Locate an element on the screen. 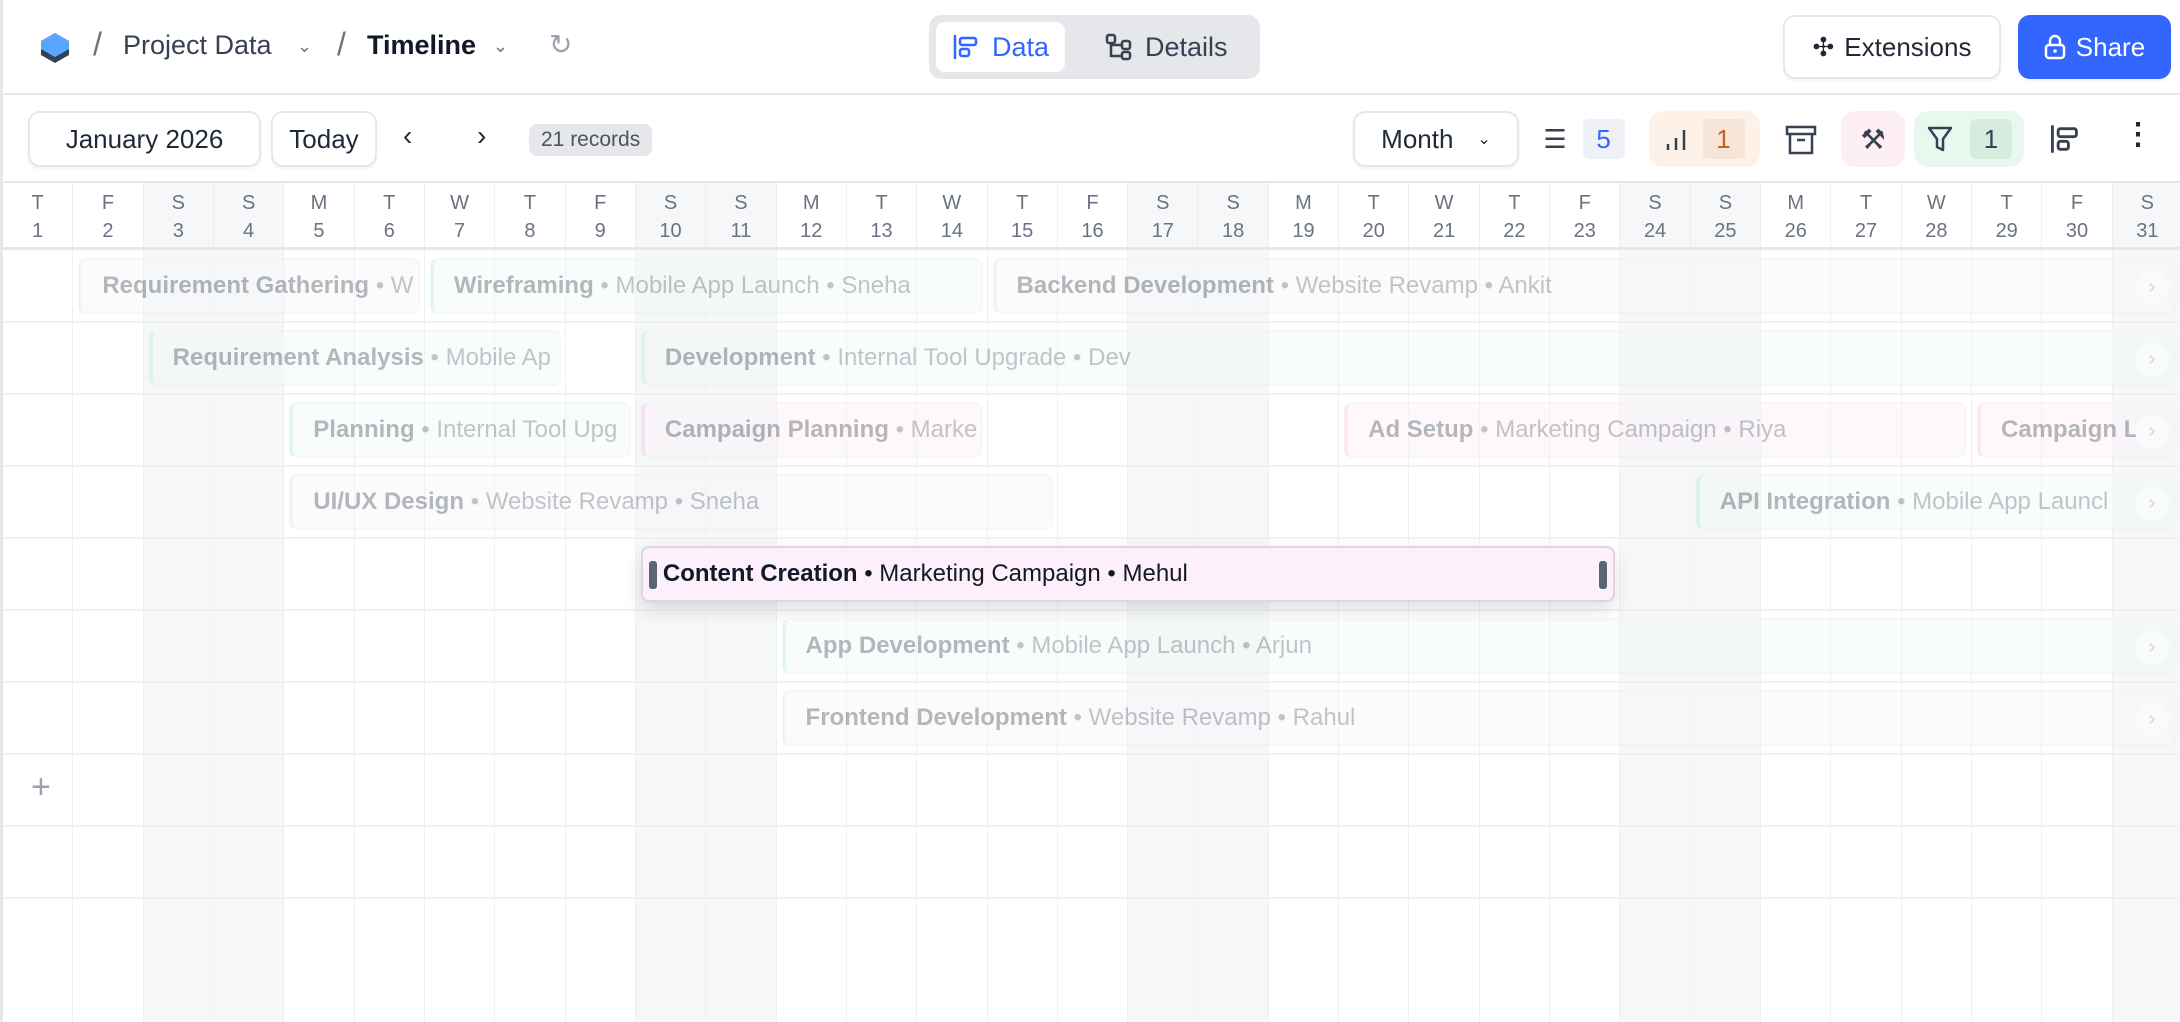 This screenshot has width=2180, height=1022. weekday-label: F is located at coordinates (108, 203).